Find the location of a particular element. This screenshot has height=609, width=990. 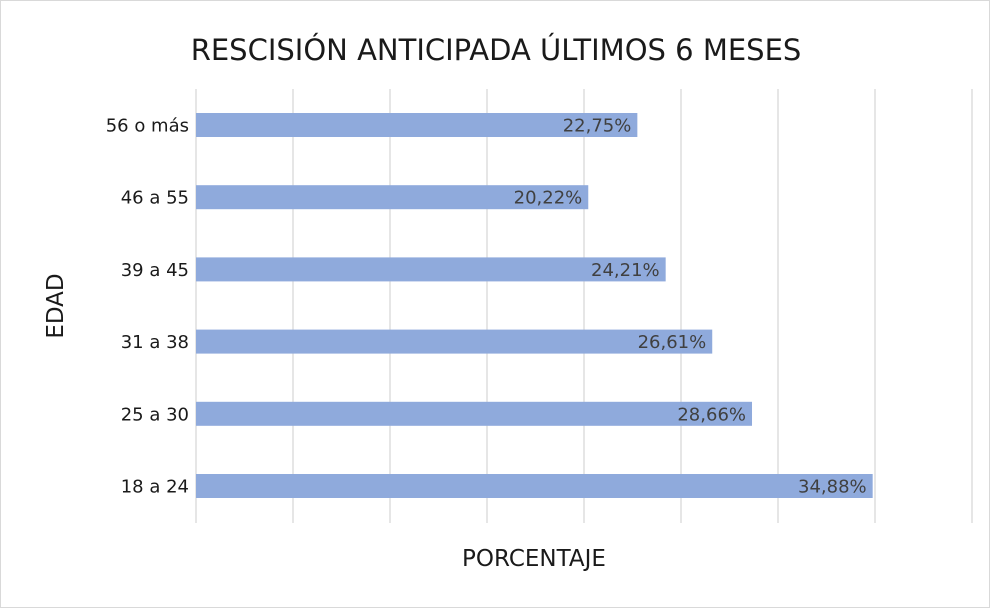

category-tick-label: 18 a 24 is located at coordinates (155, 487).